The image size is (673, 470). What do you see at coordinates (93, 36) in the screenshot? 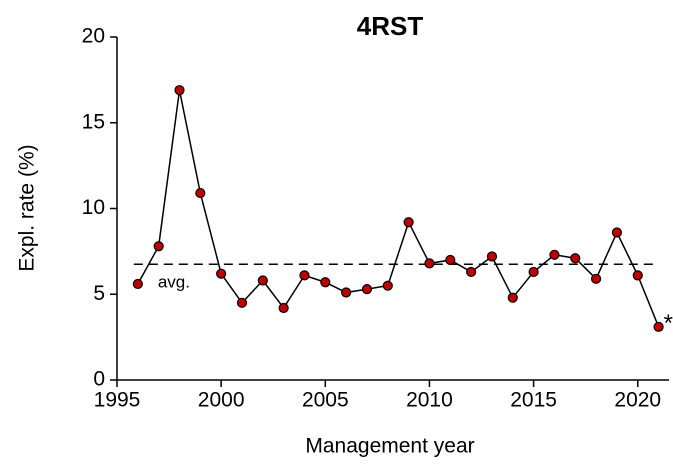
I see `y-tick-label: 20` at bounding box center [93, 36].